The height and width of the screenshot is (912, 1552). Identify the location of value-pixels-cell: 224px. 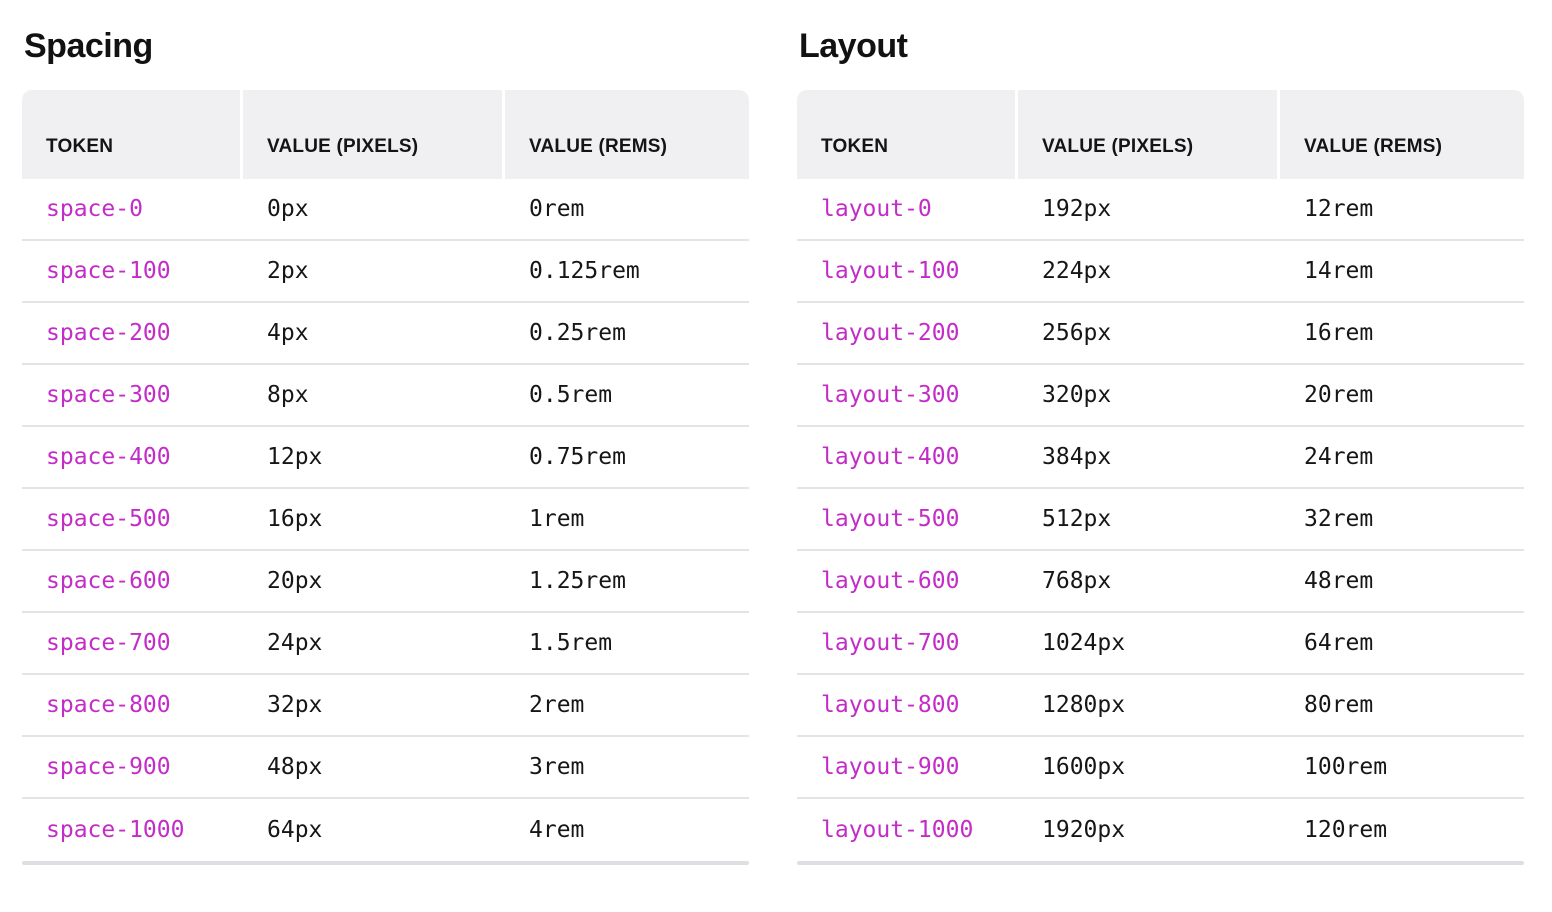
(1077, 271).